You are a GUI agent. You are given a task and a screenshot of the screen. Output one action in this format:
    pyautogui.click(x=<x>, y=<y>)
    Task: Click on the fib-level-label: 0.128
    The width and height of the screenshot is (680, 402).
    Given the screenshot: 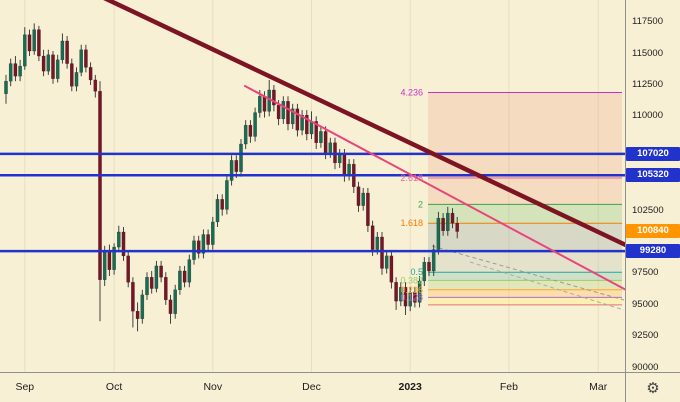 What is the action you would take?
    pyautogui.click(x=411, y=297)
    